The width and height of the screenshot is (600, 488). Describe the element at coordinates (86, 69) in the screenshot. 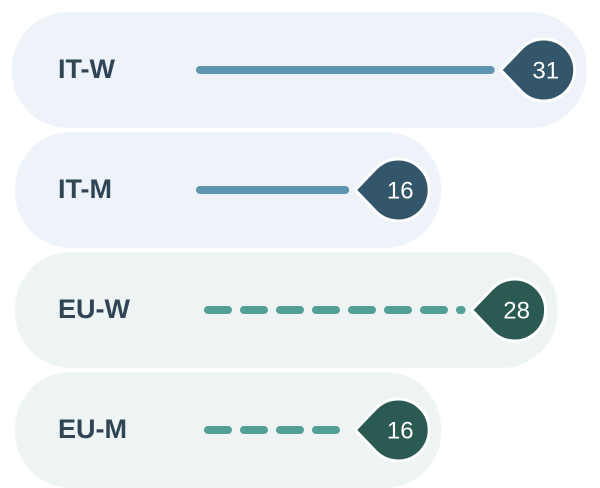

I see `category-label: IT-W` at that location.